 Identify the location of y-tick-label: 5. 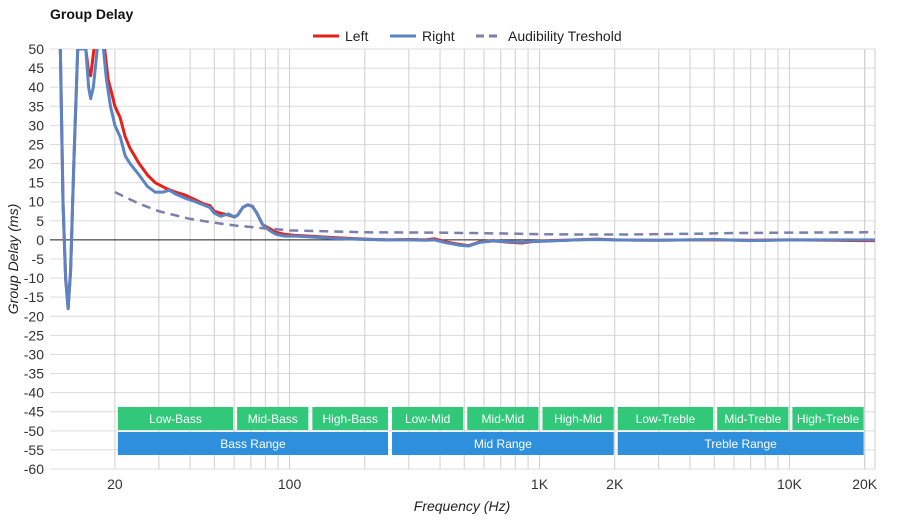
(40, 221).